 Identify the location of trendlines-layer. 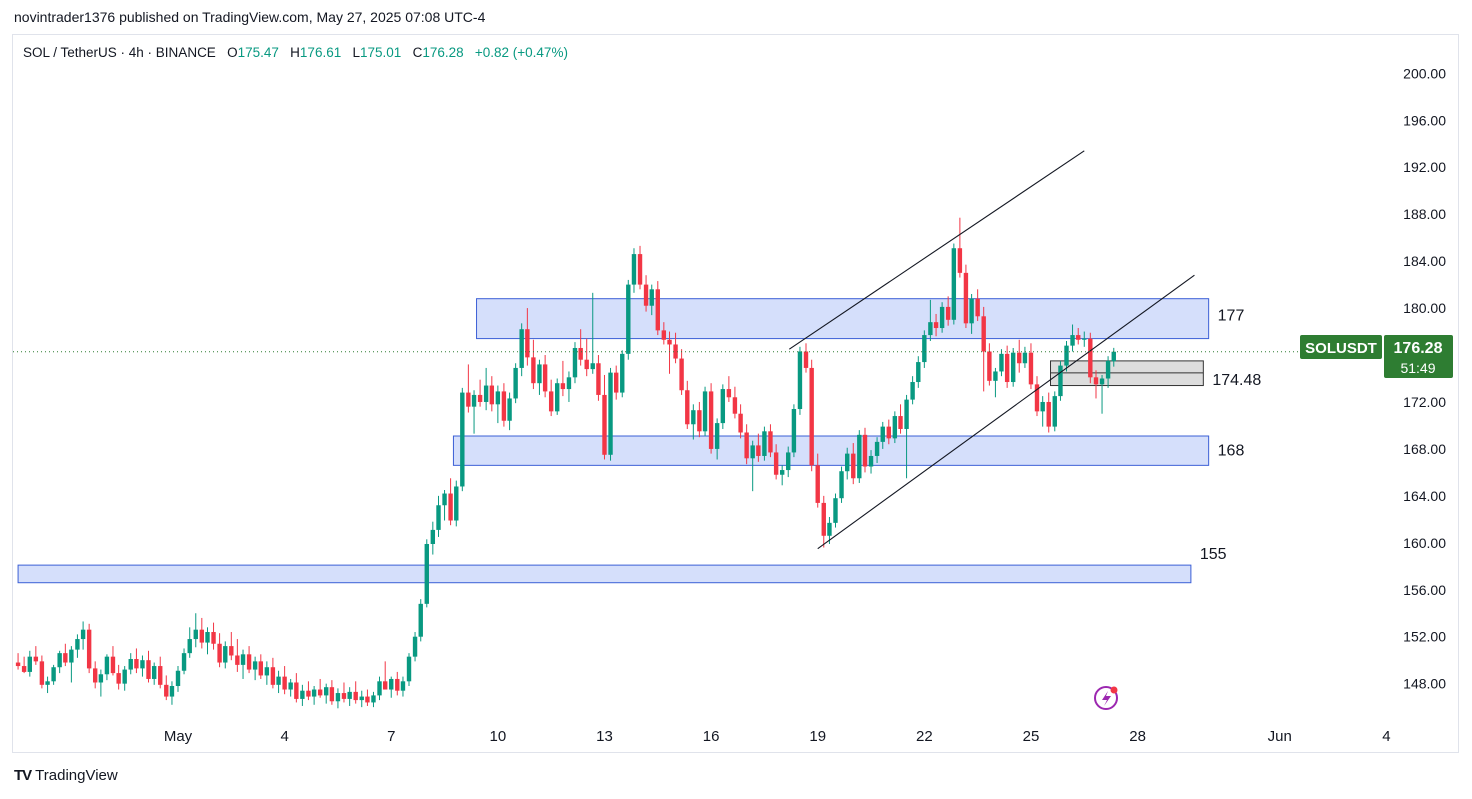
(991, 350).